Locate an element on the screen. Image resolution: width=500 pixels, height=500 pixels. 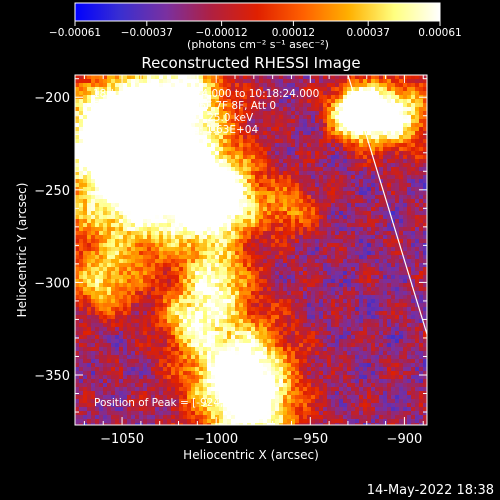
y-axis-label: Heliocentric Y (arcsec) is located at coordinates (22, 250).